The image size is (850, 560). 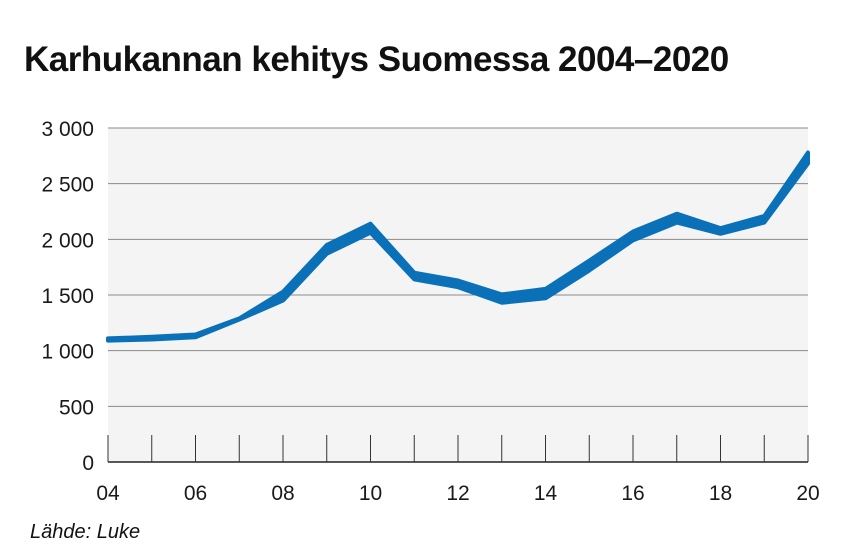 I want to click on x-tick-labels: 04 06 08 10 12 14 16 18 20, so click(x=457, y=493).